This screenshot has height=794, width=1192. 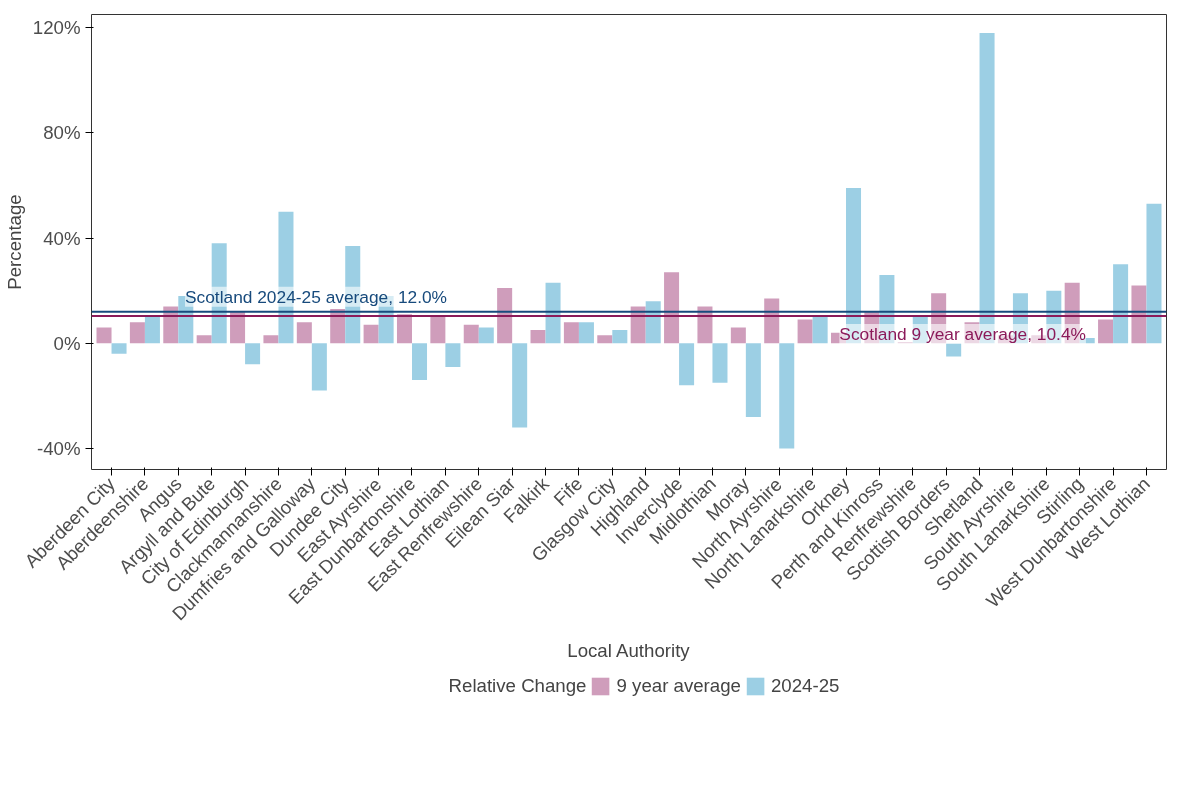 What do you see at coordinates (629, 650) in the screenshot?
I see `x-axis-title: Local Authority` at bounding box center [629, 650].